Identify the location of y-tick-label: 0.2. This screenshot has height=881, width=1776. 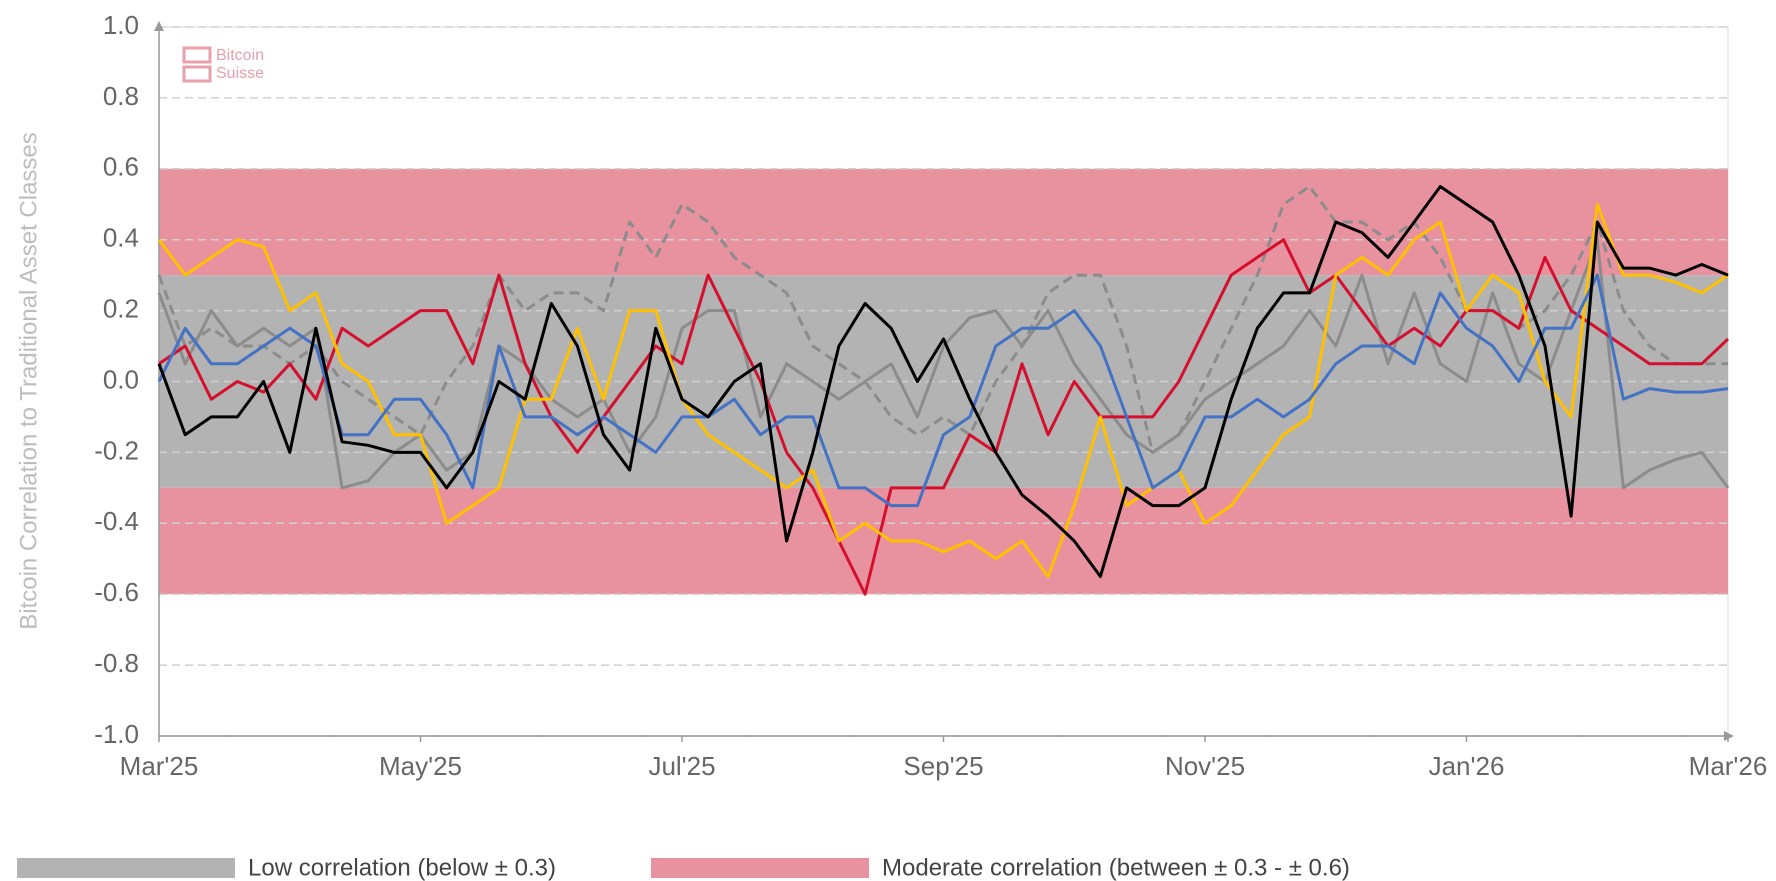
(121, 308).